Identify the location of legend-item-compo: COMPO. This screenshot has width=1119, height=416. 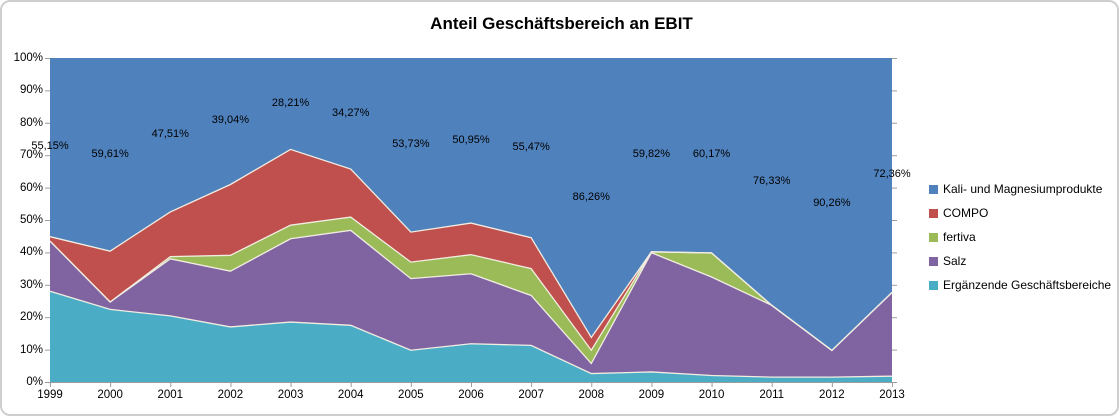
(958, 213).